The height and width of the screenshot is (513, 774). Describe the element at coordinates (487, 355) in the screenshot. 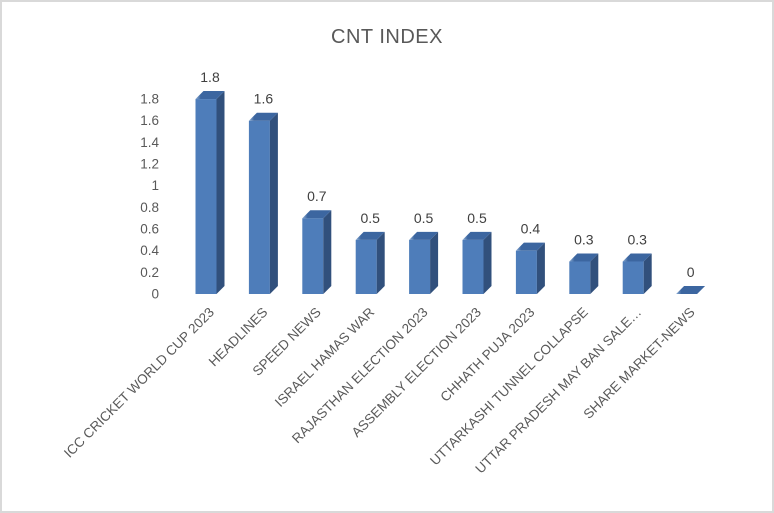

I see `category-label: CHHATH PUJA 2023` at that location.